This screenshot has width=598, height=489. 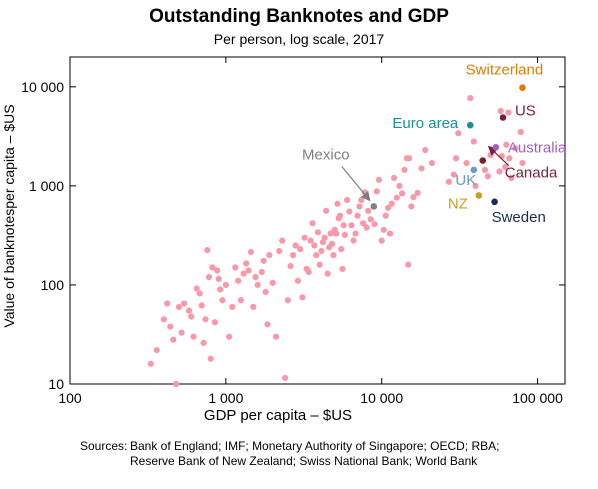 I want to click on data-point-uk, so click(x=474, y=170).